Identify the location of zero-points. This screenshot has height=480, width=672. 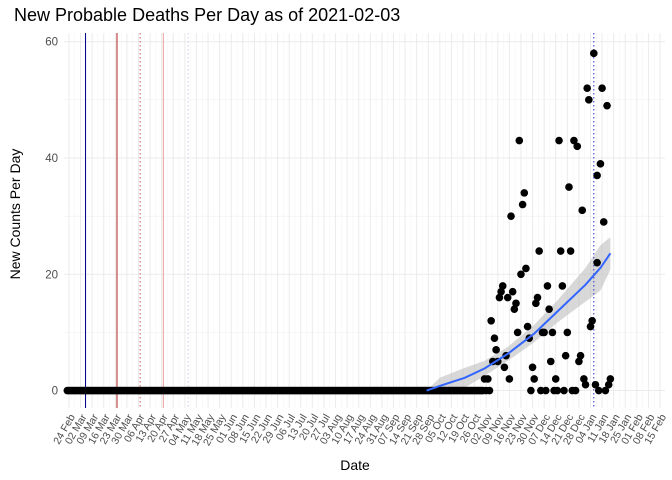
(275, 390).